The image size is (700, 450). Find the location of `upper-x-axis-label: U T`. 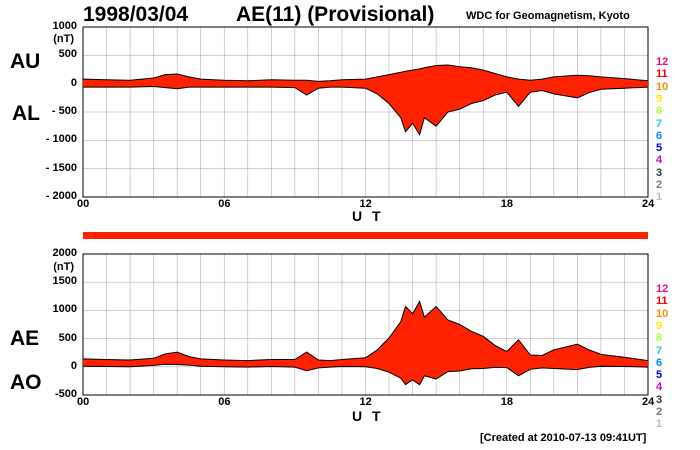

upper-x-axis-label: U T is located at coordinates (368, 216).